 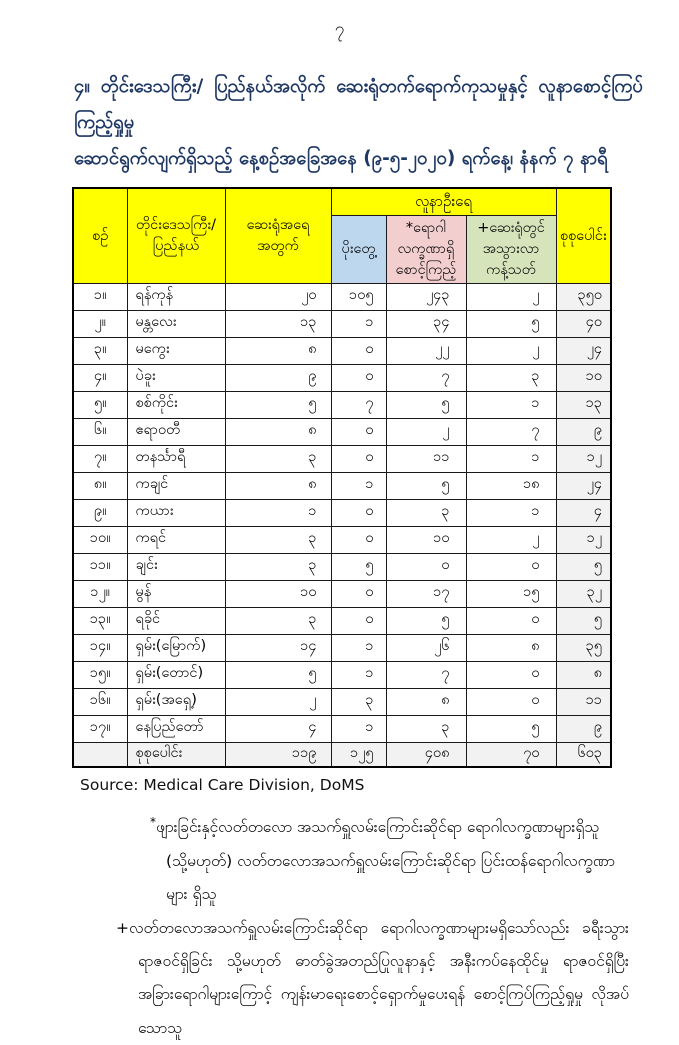 What do you see at coordinates (426, 512) in the screenshot?
I see `cell-symptomatic: ၃` at bounding box center [426, 512].